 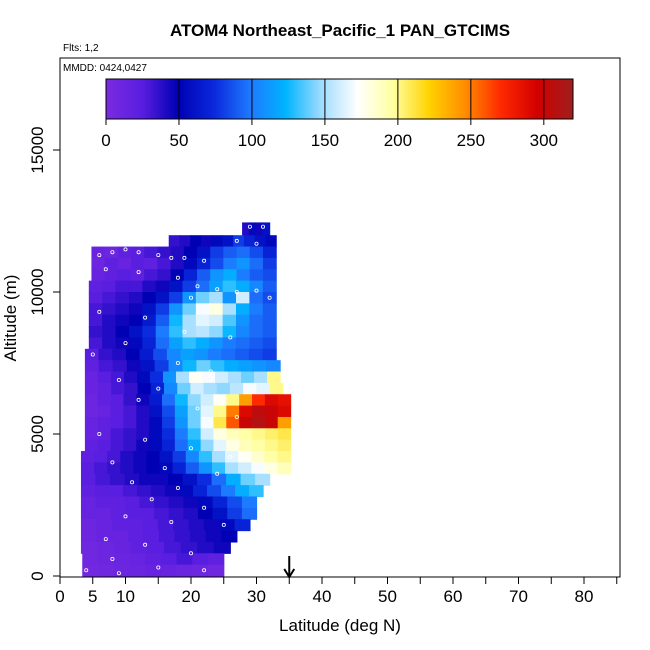 What do you see at coordinates (256, 596) in the screenshot?
I see `x-tick-label: 30` at bounding box center [256, 596].